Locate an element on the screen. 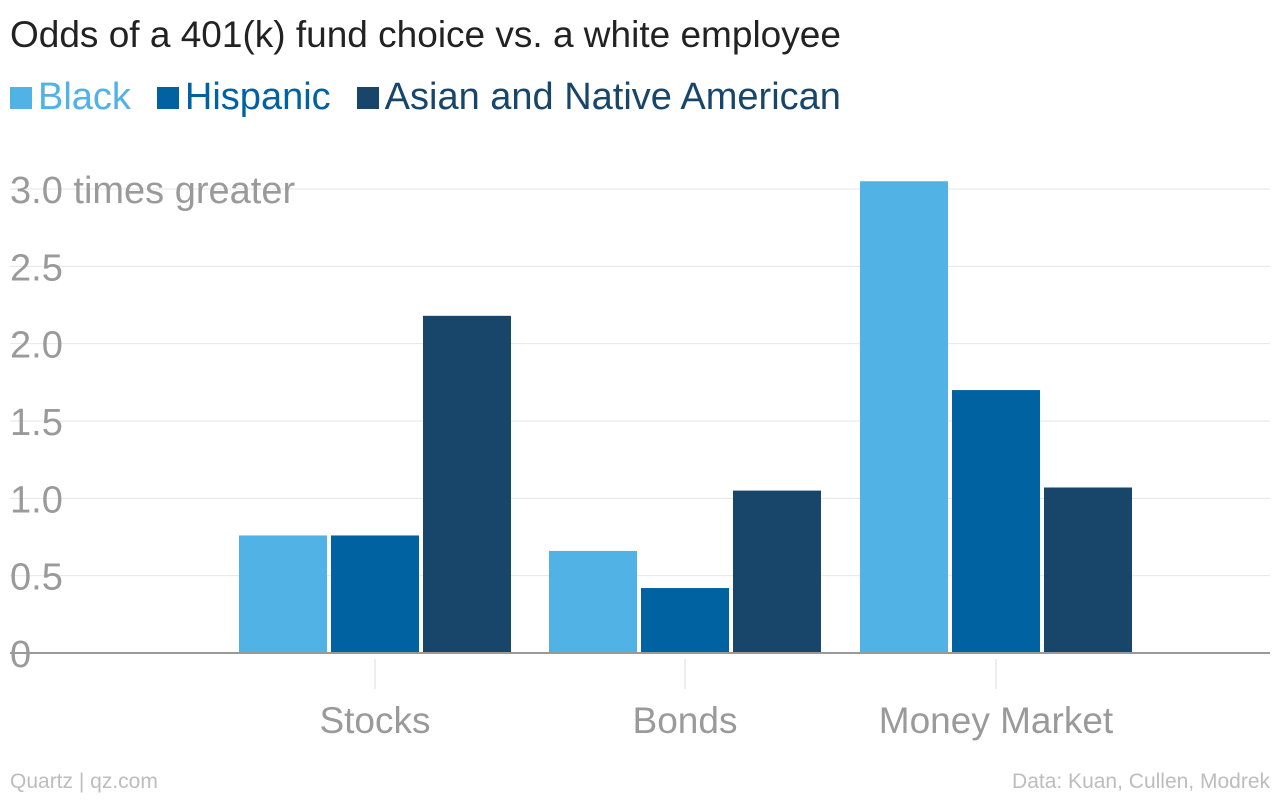  y-tick-label: 3.0 times greater is located at coordinates (152, 191).